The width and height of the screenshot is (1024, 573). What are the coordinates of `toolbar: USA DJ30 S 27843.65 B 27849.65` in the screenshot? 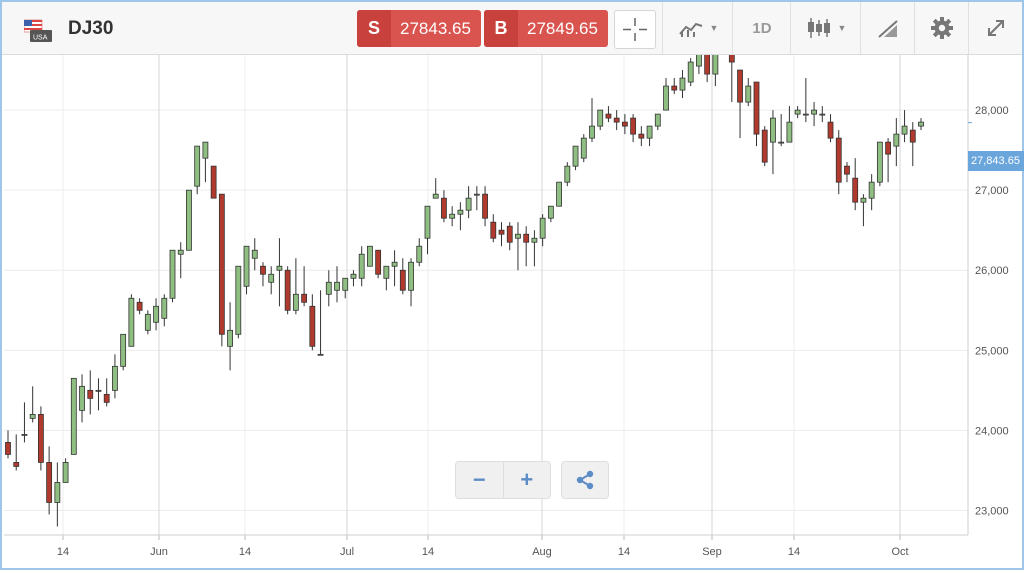 It's located at (512, 28).